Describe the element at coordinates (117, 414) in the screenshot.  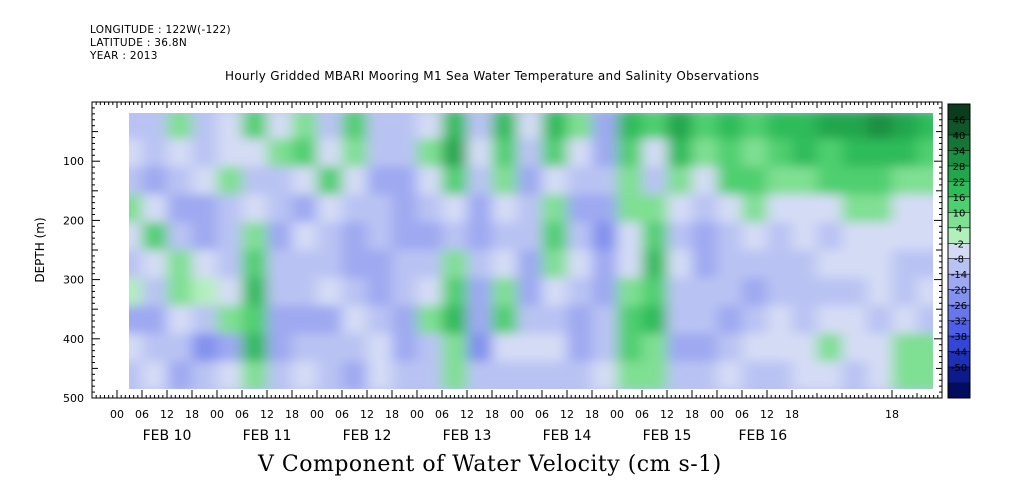
I see `x-tick-label: 00` at that location.